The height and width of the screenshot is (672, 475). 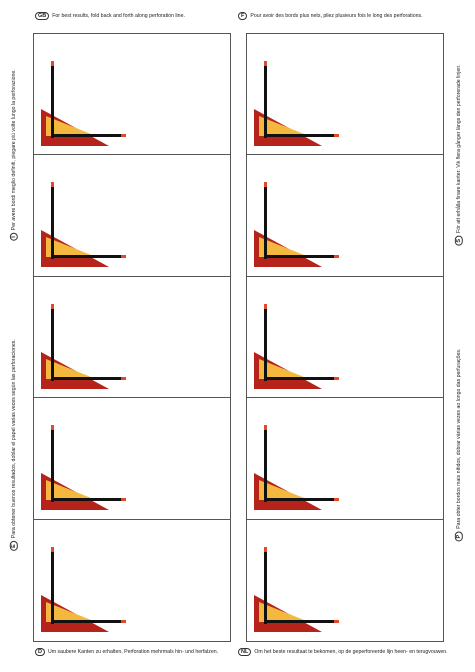 I want to click on language-badge-gb: GB, so click(x=42, y=16).